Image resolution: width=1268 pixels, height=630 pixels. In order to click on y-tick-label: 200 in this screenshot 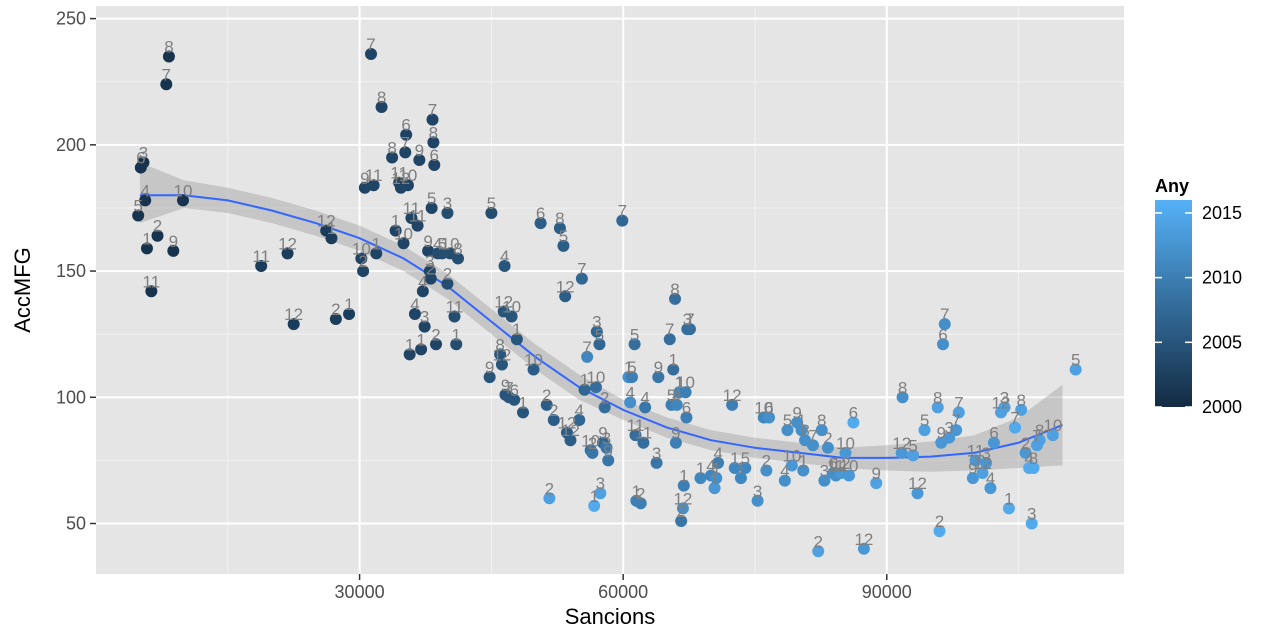, I will do `click(71, 145)`.